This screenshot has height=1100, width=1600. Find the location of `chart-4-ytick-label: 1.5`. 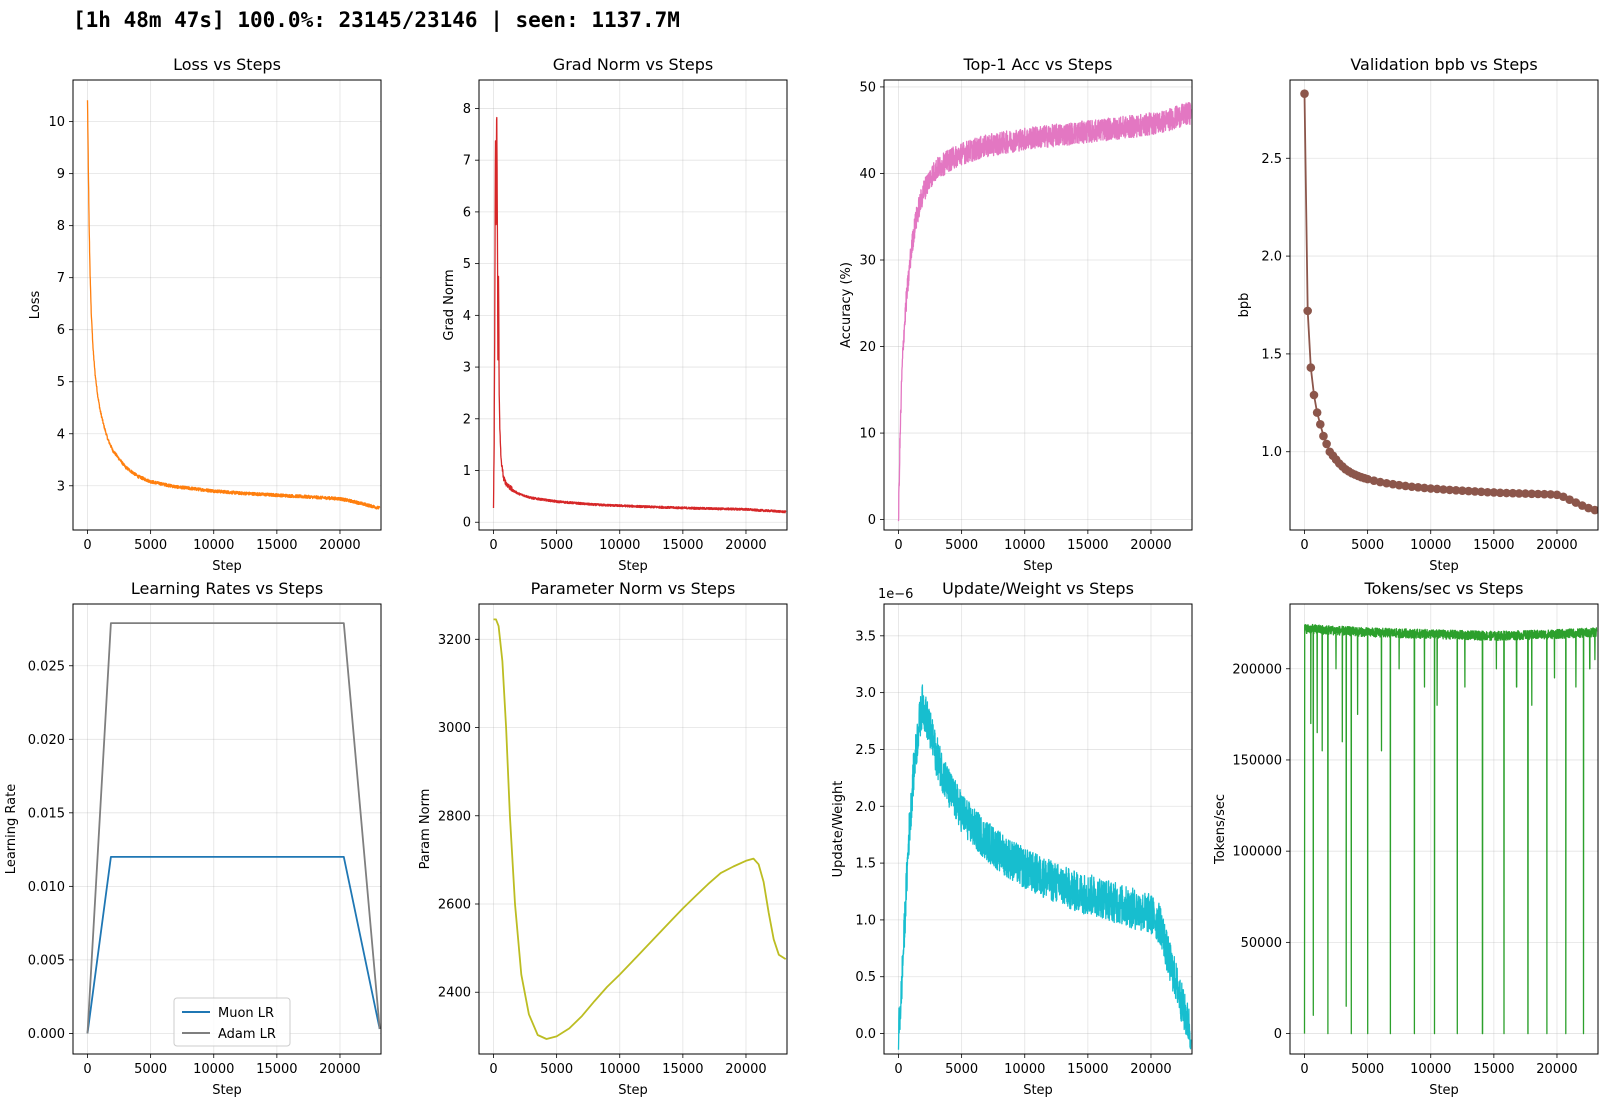

chart-4-ytick-label: 1.5 is located at coordinates (1271, 354).